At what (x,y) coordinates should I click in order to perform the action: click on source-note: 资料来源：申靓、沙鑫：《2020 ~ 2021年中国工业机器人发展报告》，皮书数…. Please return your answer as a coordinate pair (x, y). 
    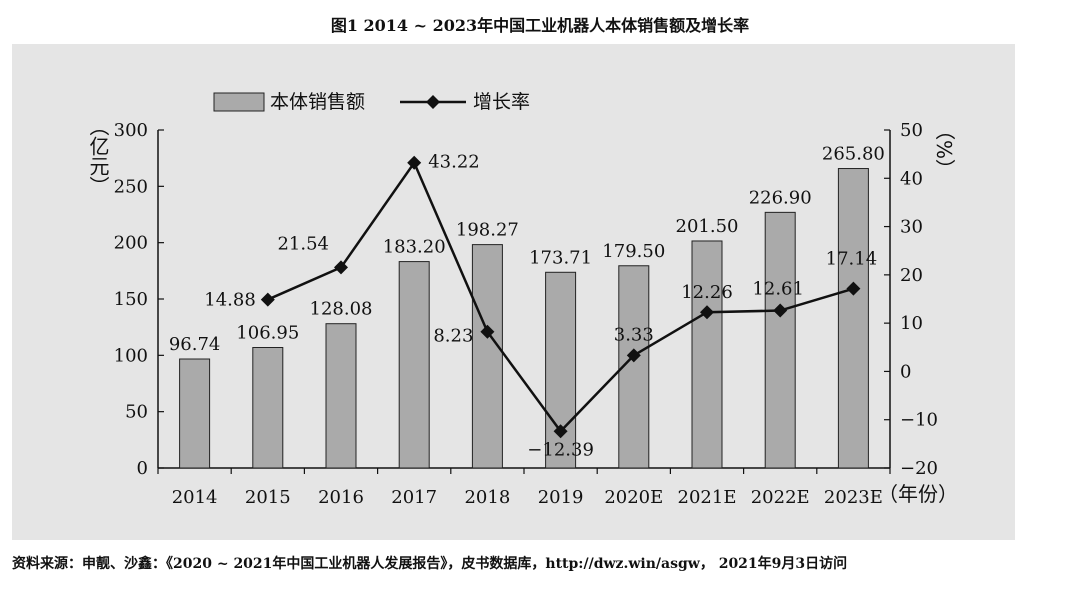
    Looking at the image, I should click on (430, 564).